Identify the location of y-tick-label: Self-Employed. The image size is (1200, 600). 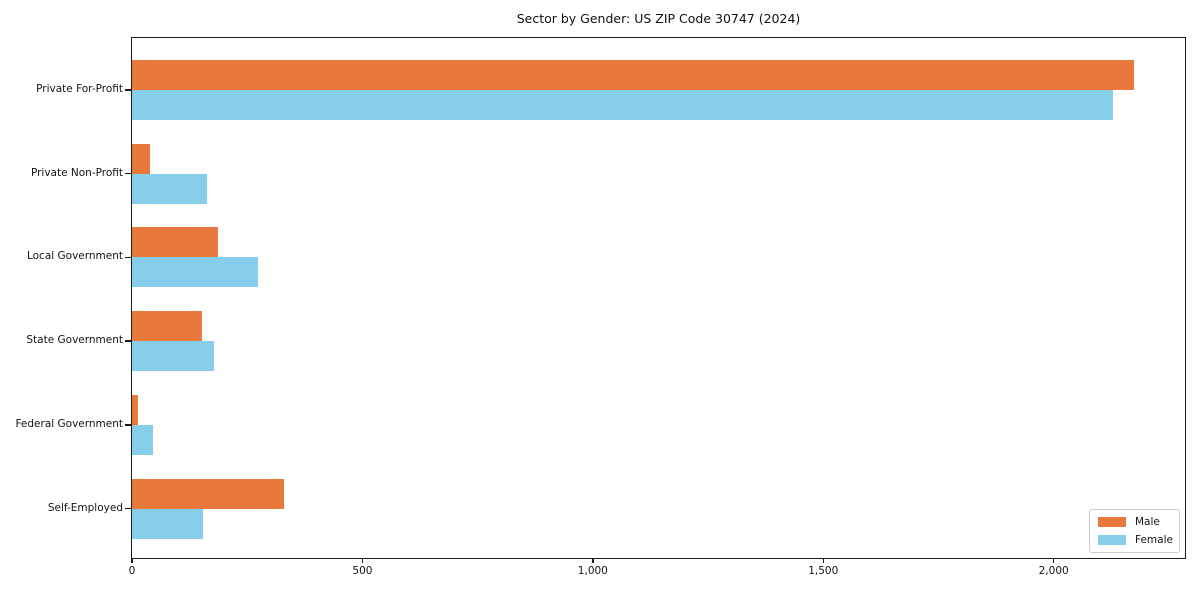
(85, 507).